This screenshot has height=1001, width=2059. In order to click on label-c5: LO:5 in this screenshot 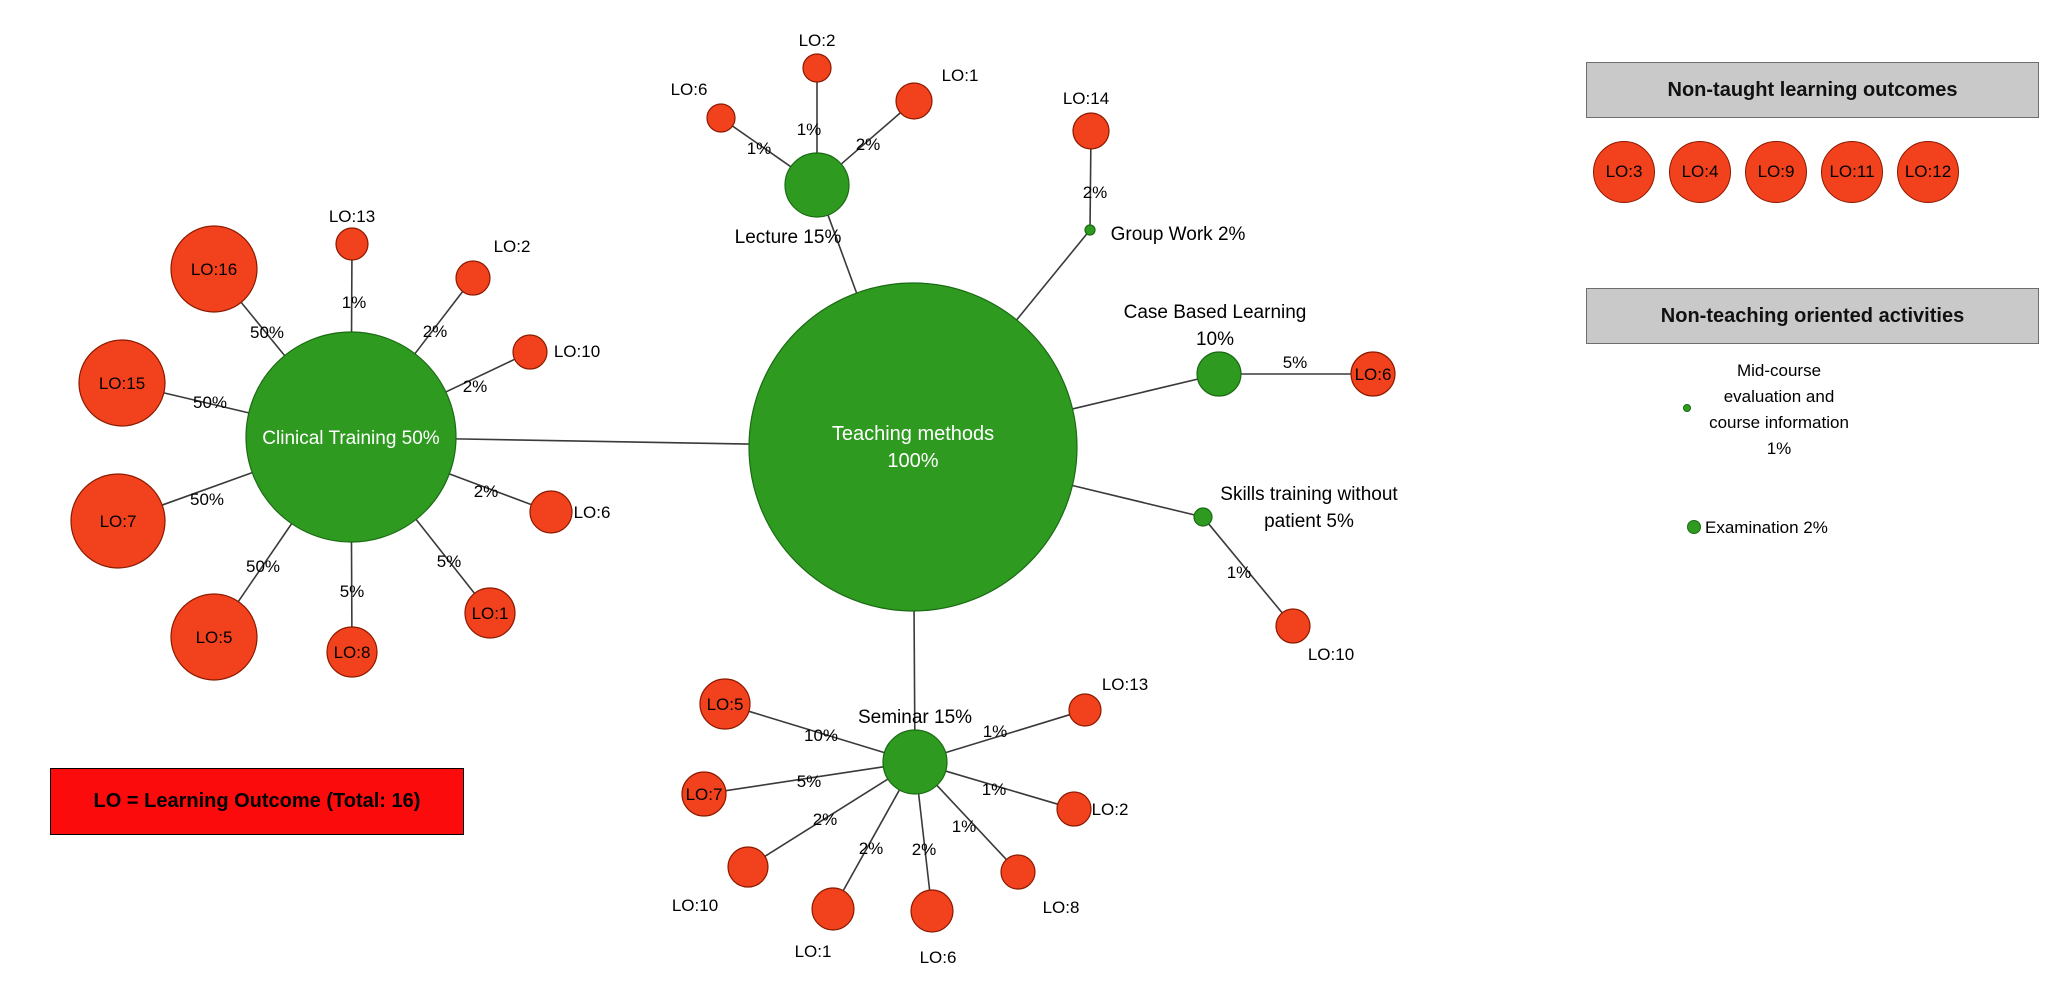, I will do `click(214, 637)`.